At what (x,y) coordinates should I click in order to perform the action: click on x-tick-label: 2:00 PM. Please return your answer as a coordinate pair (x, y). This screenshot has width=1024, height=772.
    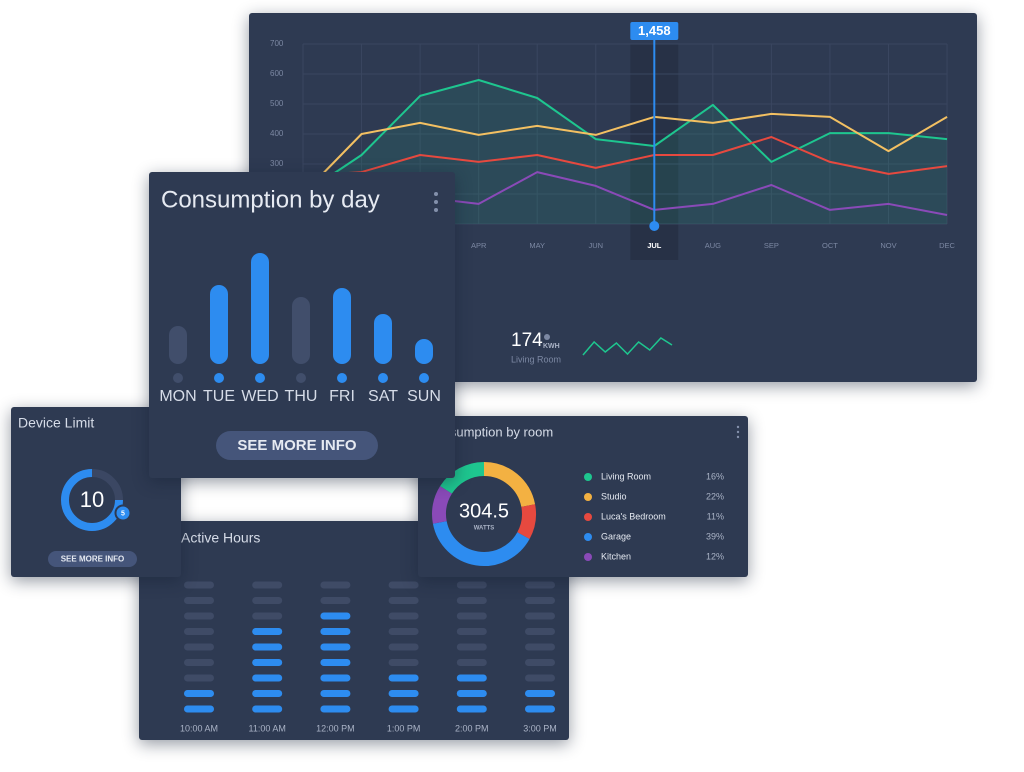
    Looking at the image, I should click on (472, 728).